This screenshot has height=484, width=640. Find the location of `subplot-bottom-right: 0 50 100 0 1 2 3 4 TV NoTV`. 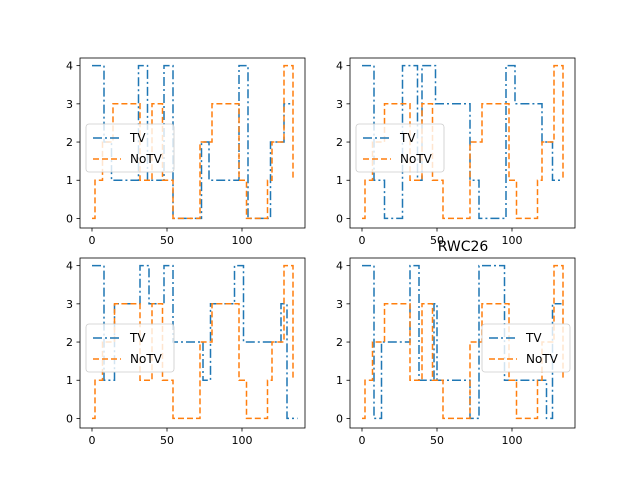

subplot-bottom-right: 0 50 100 0 1 2 3 4 TV NoTV is located at coordinates (456, 352).